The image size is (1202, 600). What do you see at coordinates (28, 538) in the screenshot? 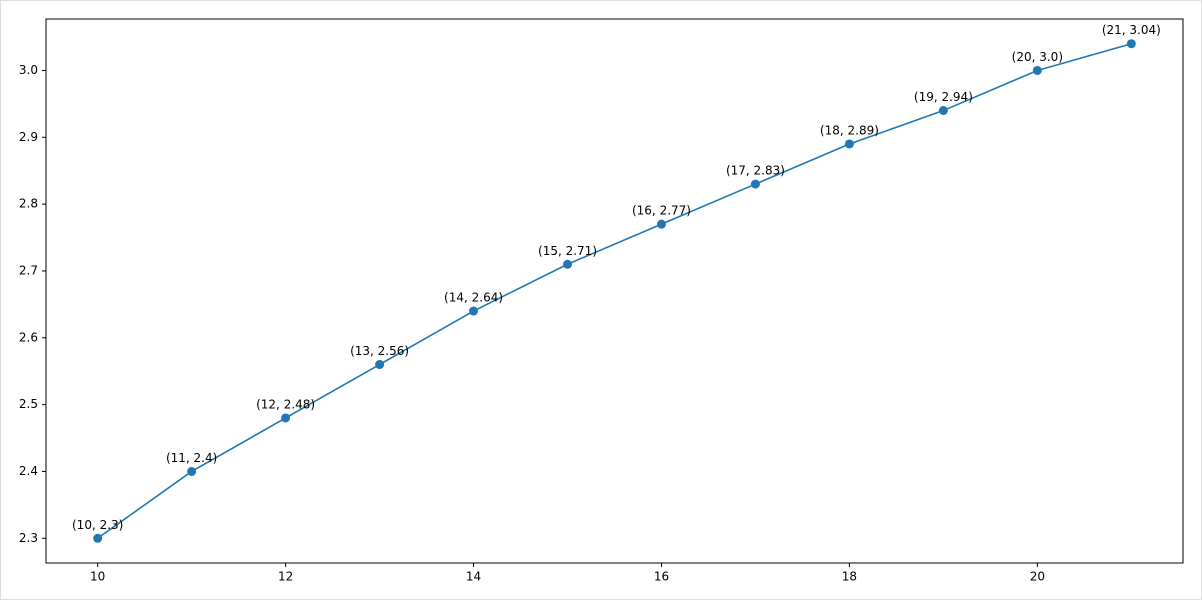
I see `y-tick-label: 2.3` at bounding box center [28, 538].